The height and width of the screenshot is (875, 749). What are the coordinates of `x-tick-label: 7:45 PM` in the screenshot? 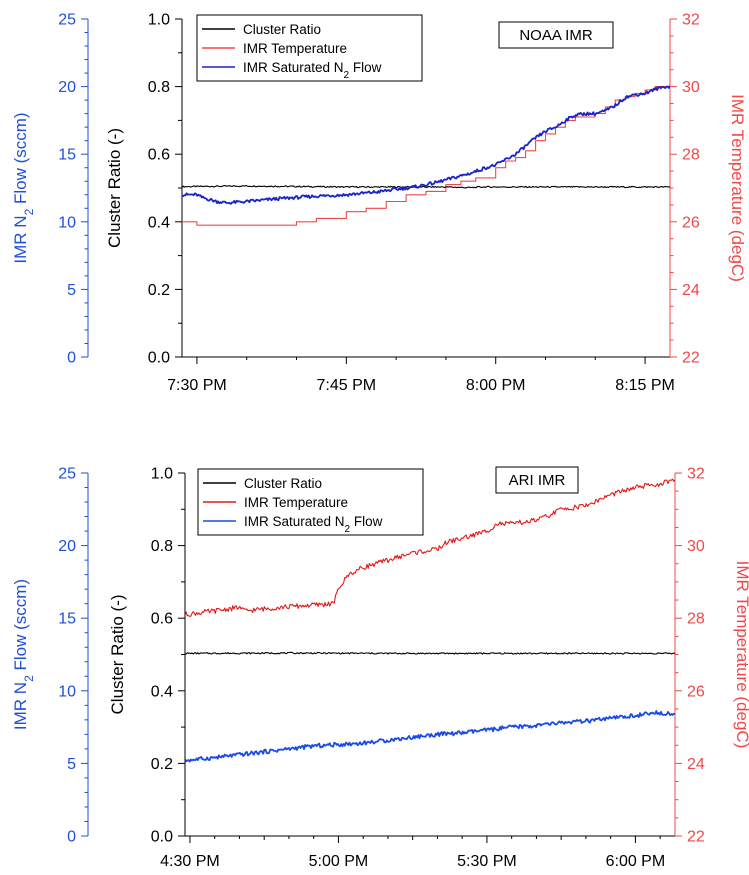 It's located at (347, 385).